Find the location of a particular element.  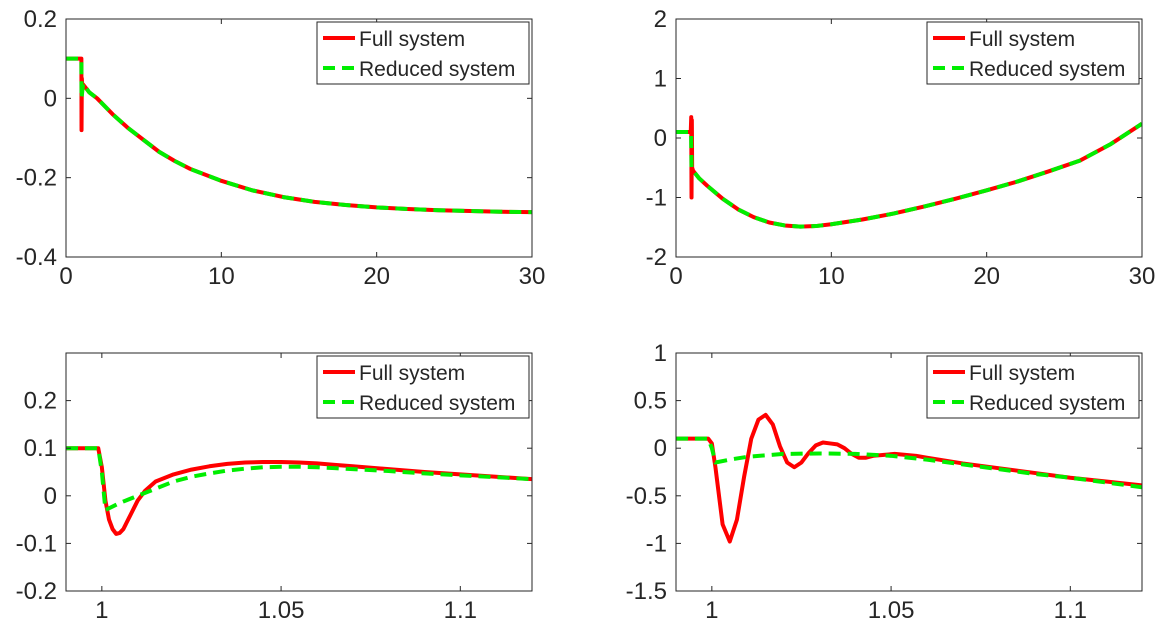

y-tick-label: 0.5 is located at coordinates (650, 401).